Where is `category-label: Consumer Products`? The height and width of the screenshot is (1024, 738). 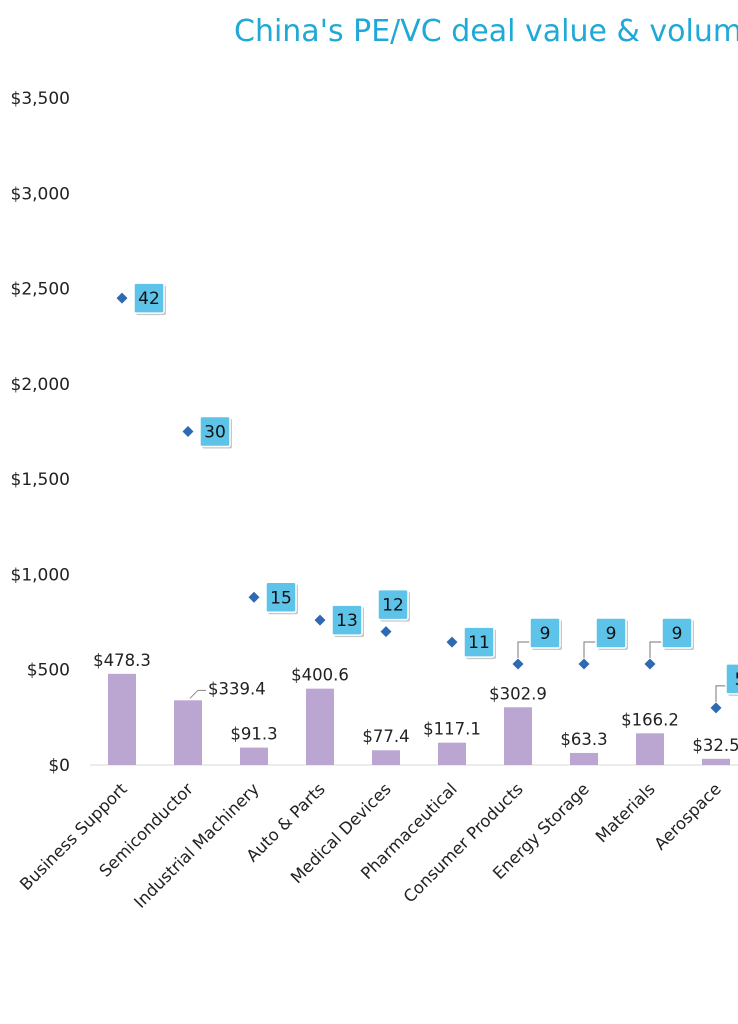
category-label: Consumer Products is located at coordinates (463, 842).